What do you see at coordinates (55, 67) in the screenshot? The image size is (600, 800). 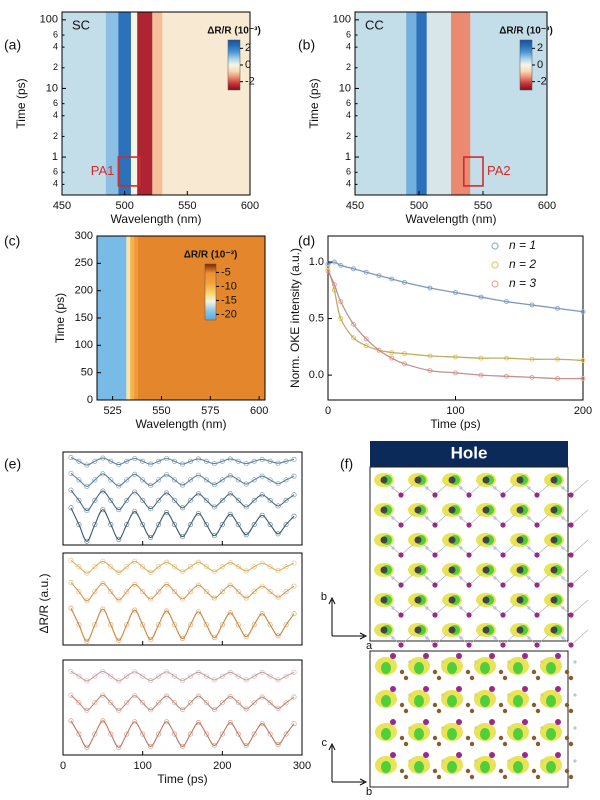 I see `y-tick-label: 2` at bounding box center [55, 67].